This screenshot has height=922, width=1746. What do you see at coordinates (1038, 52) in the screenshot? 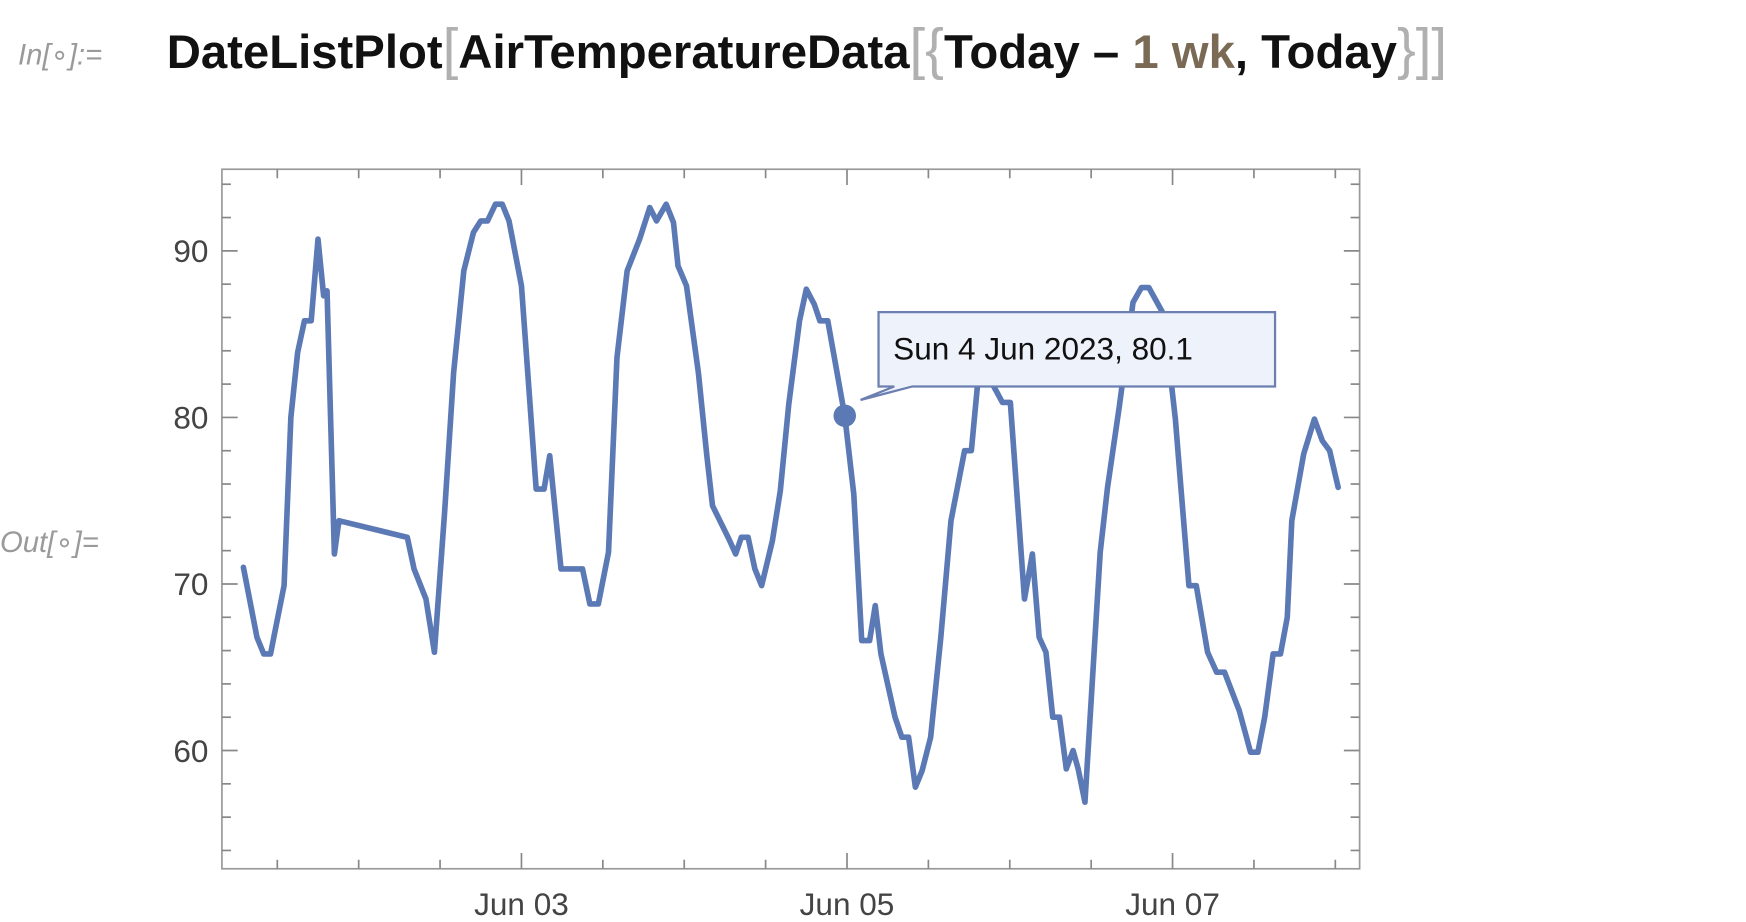
I see `code-token: Today –` at bounding box center [1038, 52].